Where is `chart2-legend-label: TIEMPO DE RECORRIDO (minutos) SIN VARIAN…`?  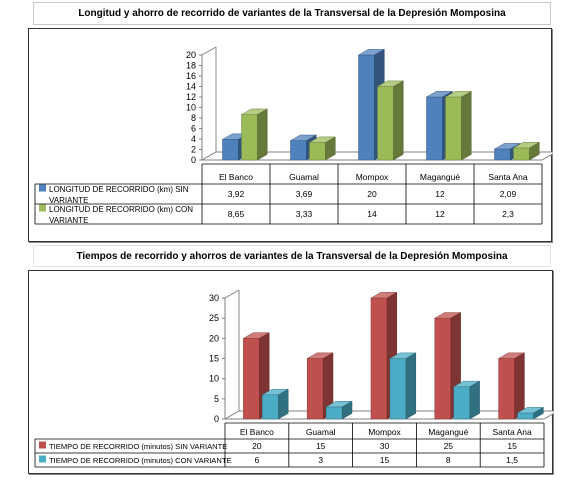 chart2-legend-label: TIEMPO DE RECORRIDO (minutos) SIN VARIAN… is located at coordinates (138, 446).